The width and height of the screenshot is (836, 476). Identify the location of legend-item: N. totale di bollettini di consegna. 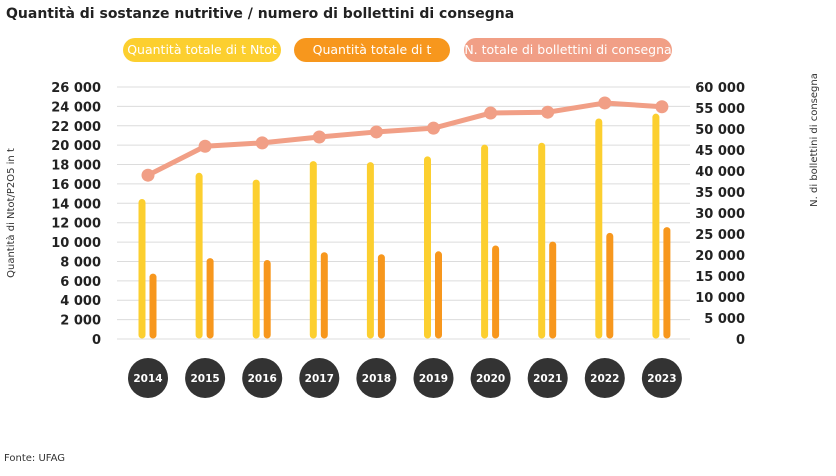
(568, 50).